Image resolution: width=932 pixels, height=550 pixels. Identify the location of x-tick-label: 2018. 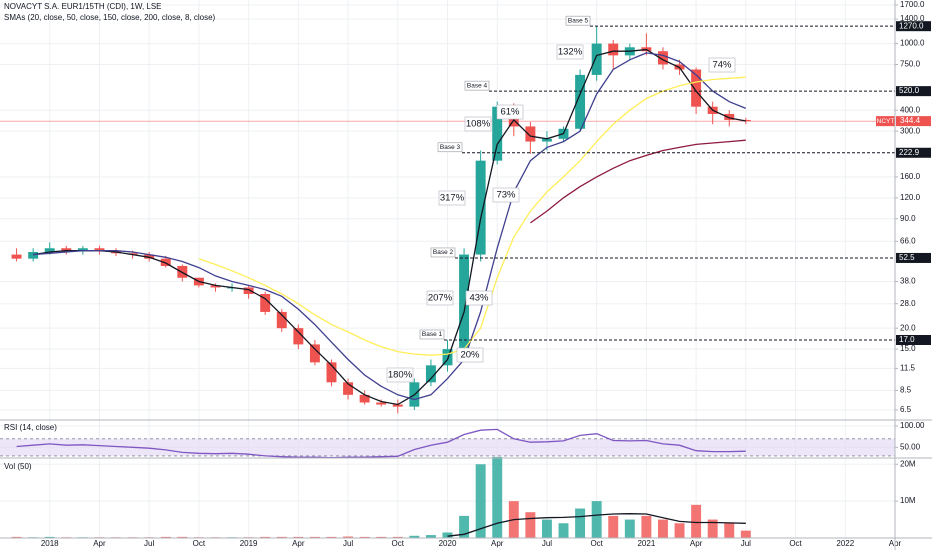
(50, 543).